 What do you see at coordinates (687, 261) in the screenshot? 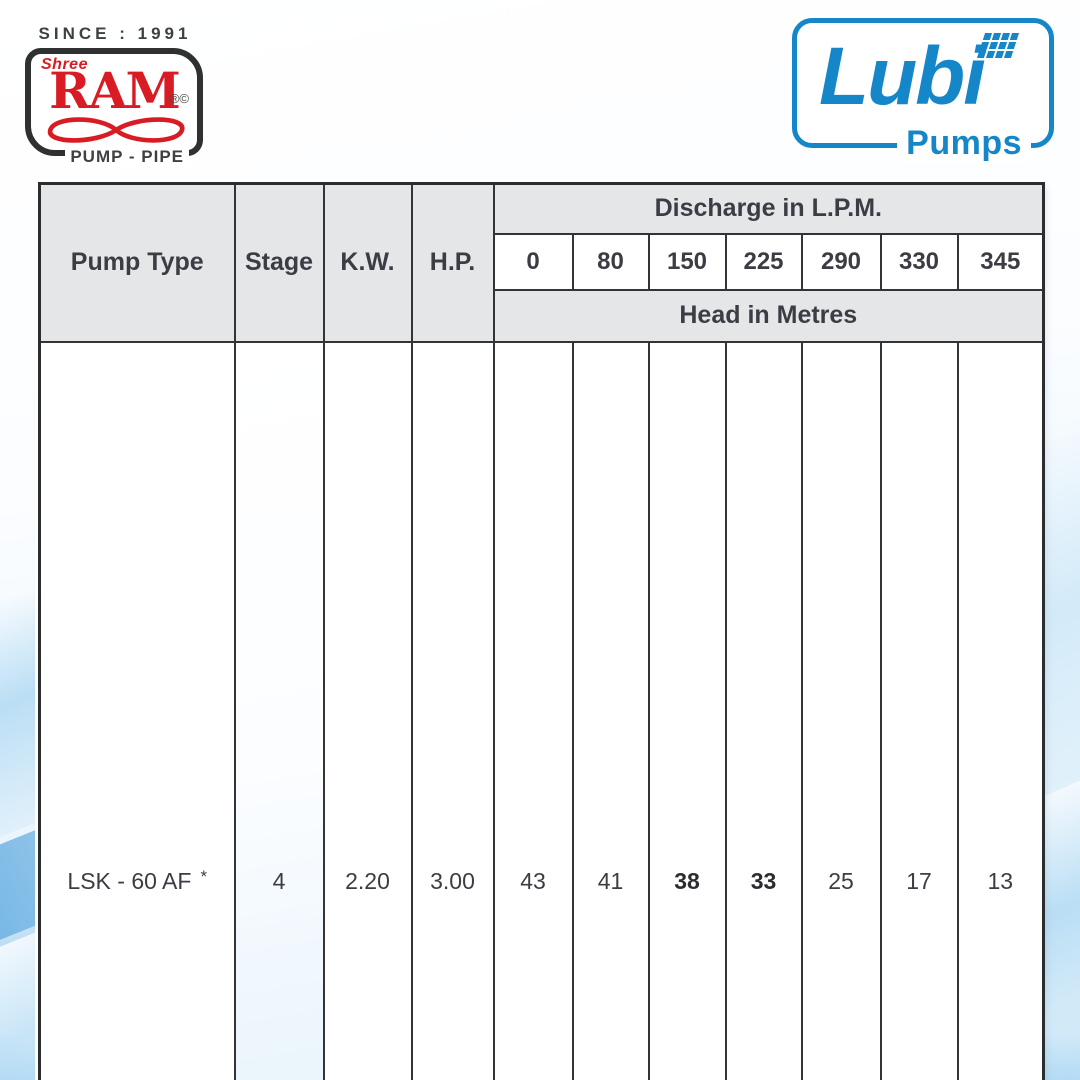
I see `discharge-value: 150` at bounding box center [687, 261].